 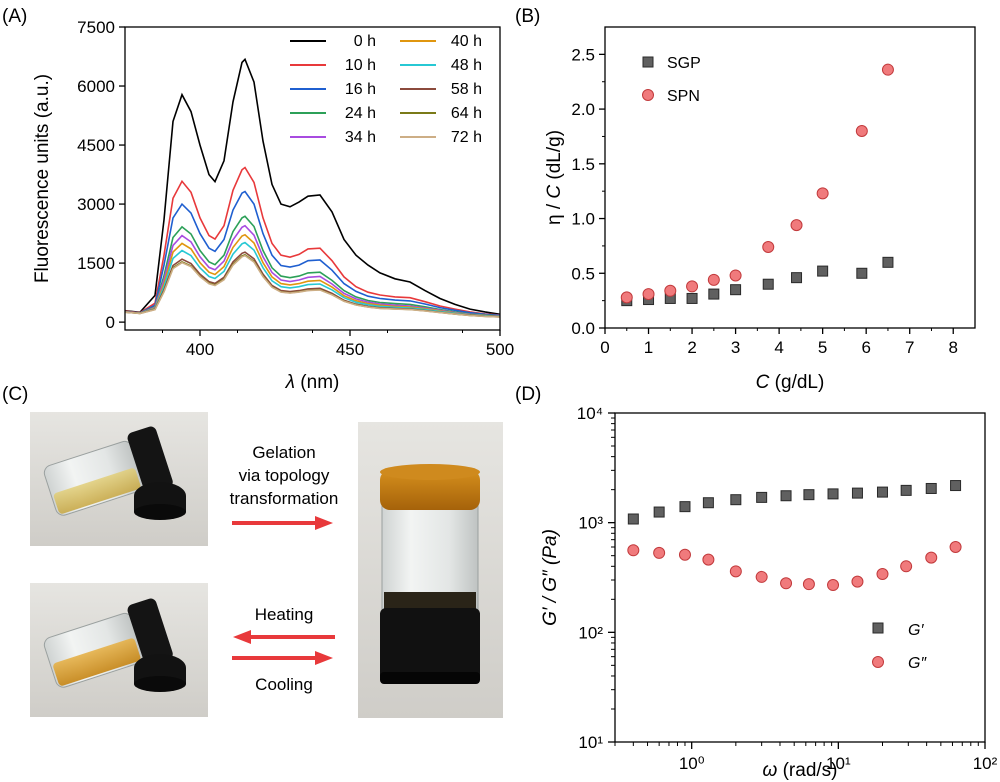 What do you see at coordinates (953, 347) in the screenshot?
I see `x-tick-label: 8` at bounding box center [953, 347].